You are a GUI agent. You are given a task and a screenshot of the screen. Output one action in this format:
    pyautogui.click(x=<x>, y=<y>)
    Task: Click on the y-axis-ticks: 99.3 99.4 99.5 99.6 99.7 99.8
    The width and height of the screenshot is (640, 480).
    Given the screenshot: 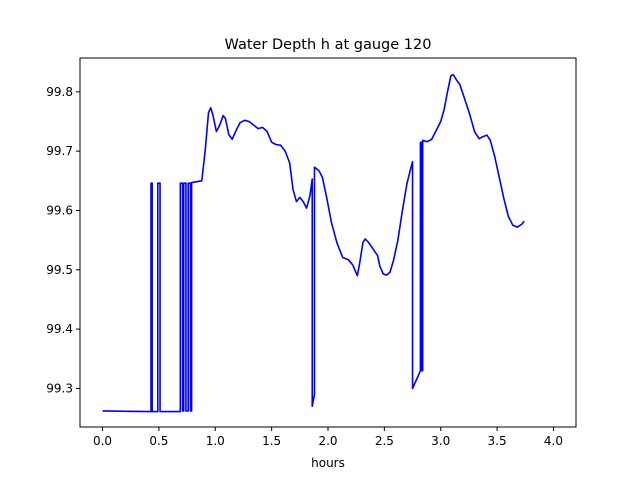 What is the action you would take?
    pyautogui.click(x=63, y=240)
    